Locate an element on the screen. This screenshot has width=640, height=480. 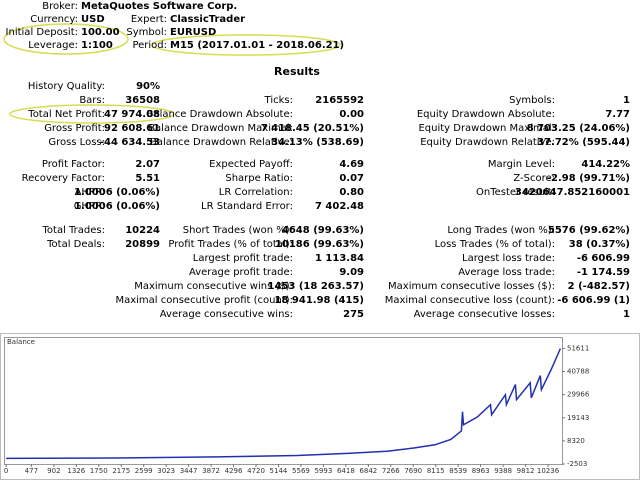
field-label: Recovery Factor: is located at coordinates (63, 178).